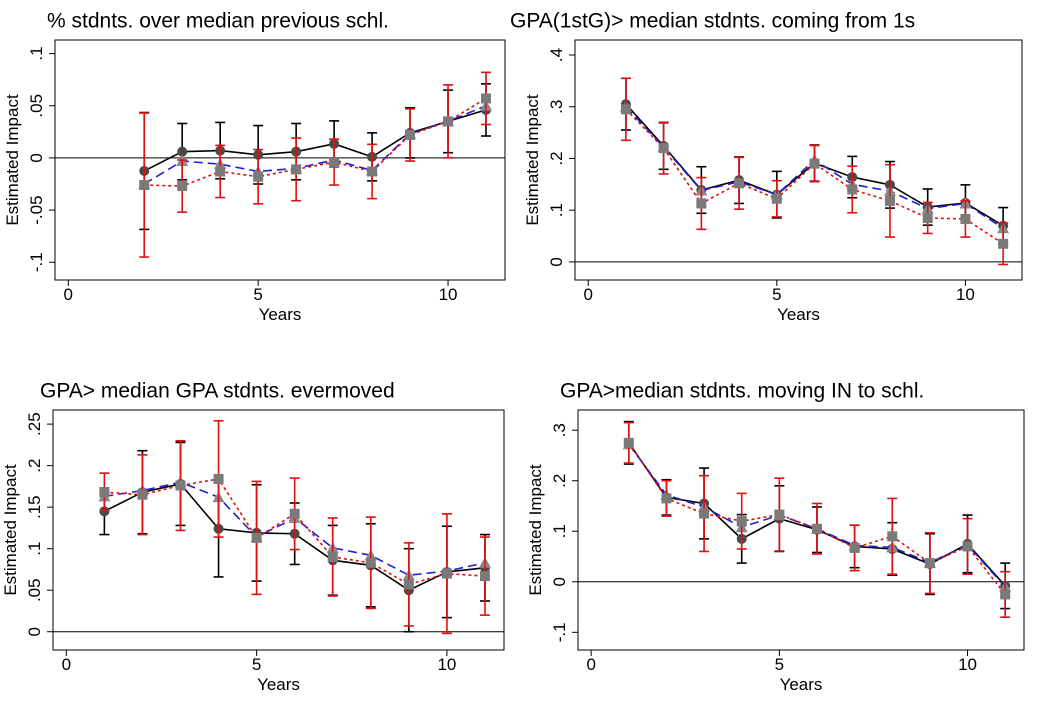 This screenshot has height=702, width=1051. Describe the element at coordinates (217, 391) in the screenshot. I see `chart-title: GPA> median GPA stdnts. evermoved` at that location.